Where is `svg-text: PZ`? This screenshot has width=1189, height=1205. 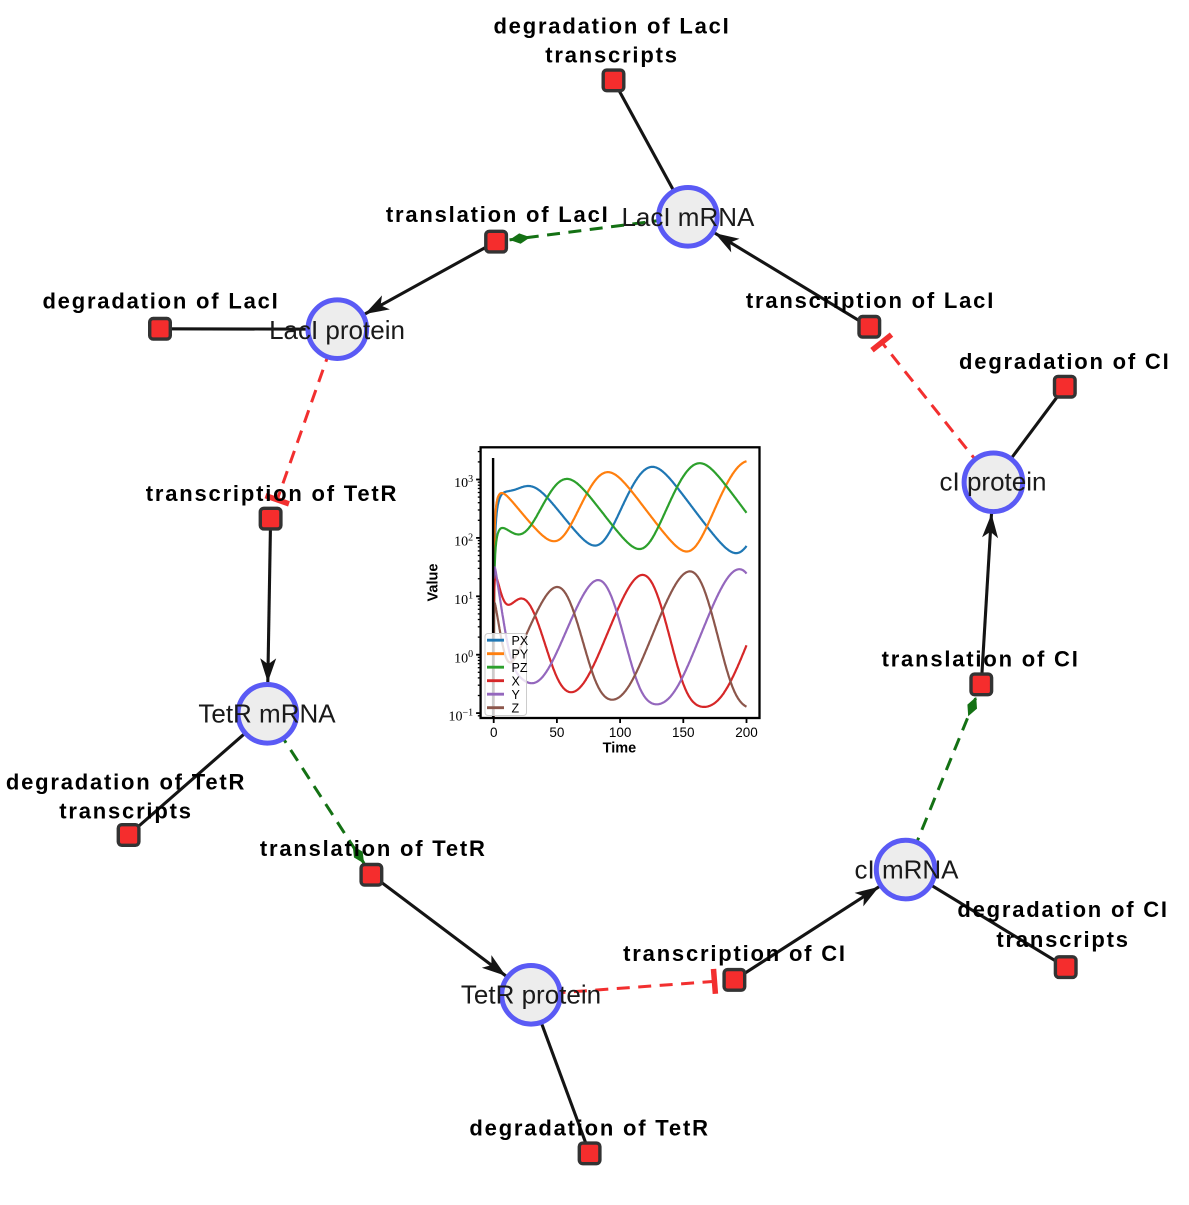
svg-text: PZ is located at coordinates (520, 668).